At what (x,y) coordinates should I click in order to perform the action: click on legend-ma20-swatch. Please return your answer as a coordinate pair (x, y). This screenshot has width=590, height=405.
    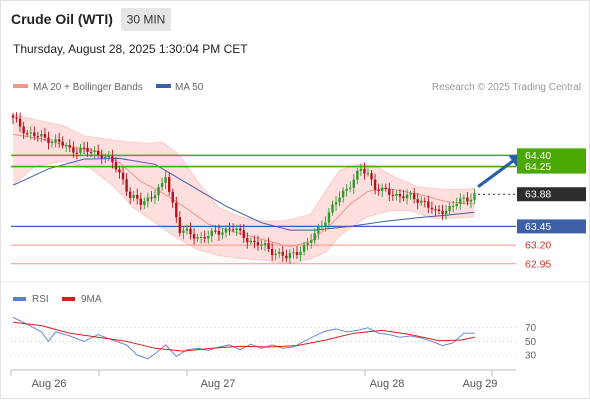
    Looking at the image, I should click on (20, 86).